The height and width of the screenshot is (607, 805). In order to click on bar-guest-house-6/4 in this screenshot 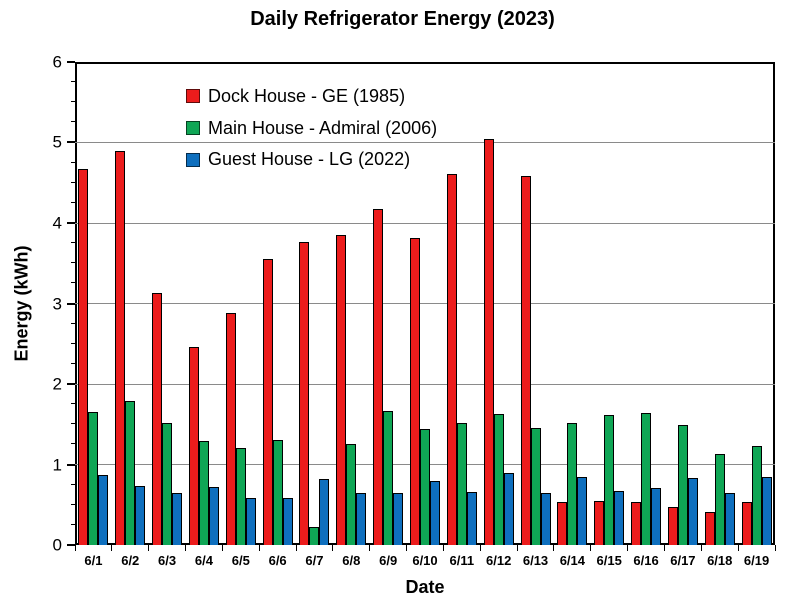, I will do `click(213, 516)`.